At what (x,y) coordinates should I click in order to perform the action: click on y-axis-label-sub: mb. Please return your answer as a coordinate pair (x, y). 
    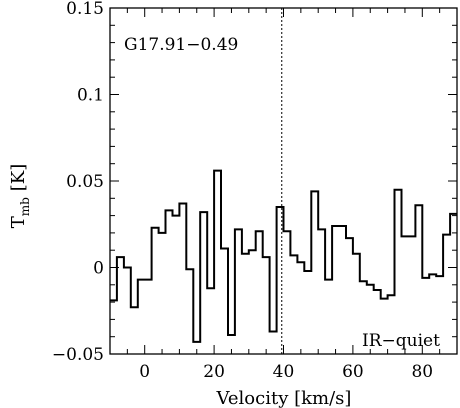
    Looking at the image, I should click on (25, 206).